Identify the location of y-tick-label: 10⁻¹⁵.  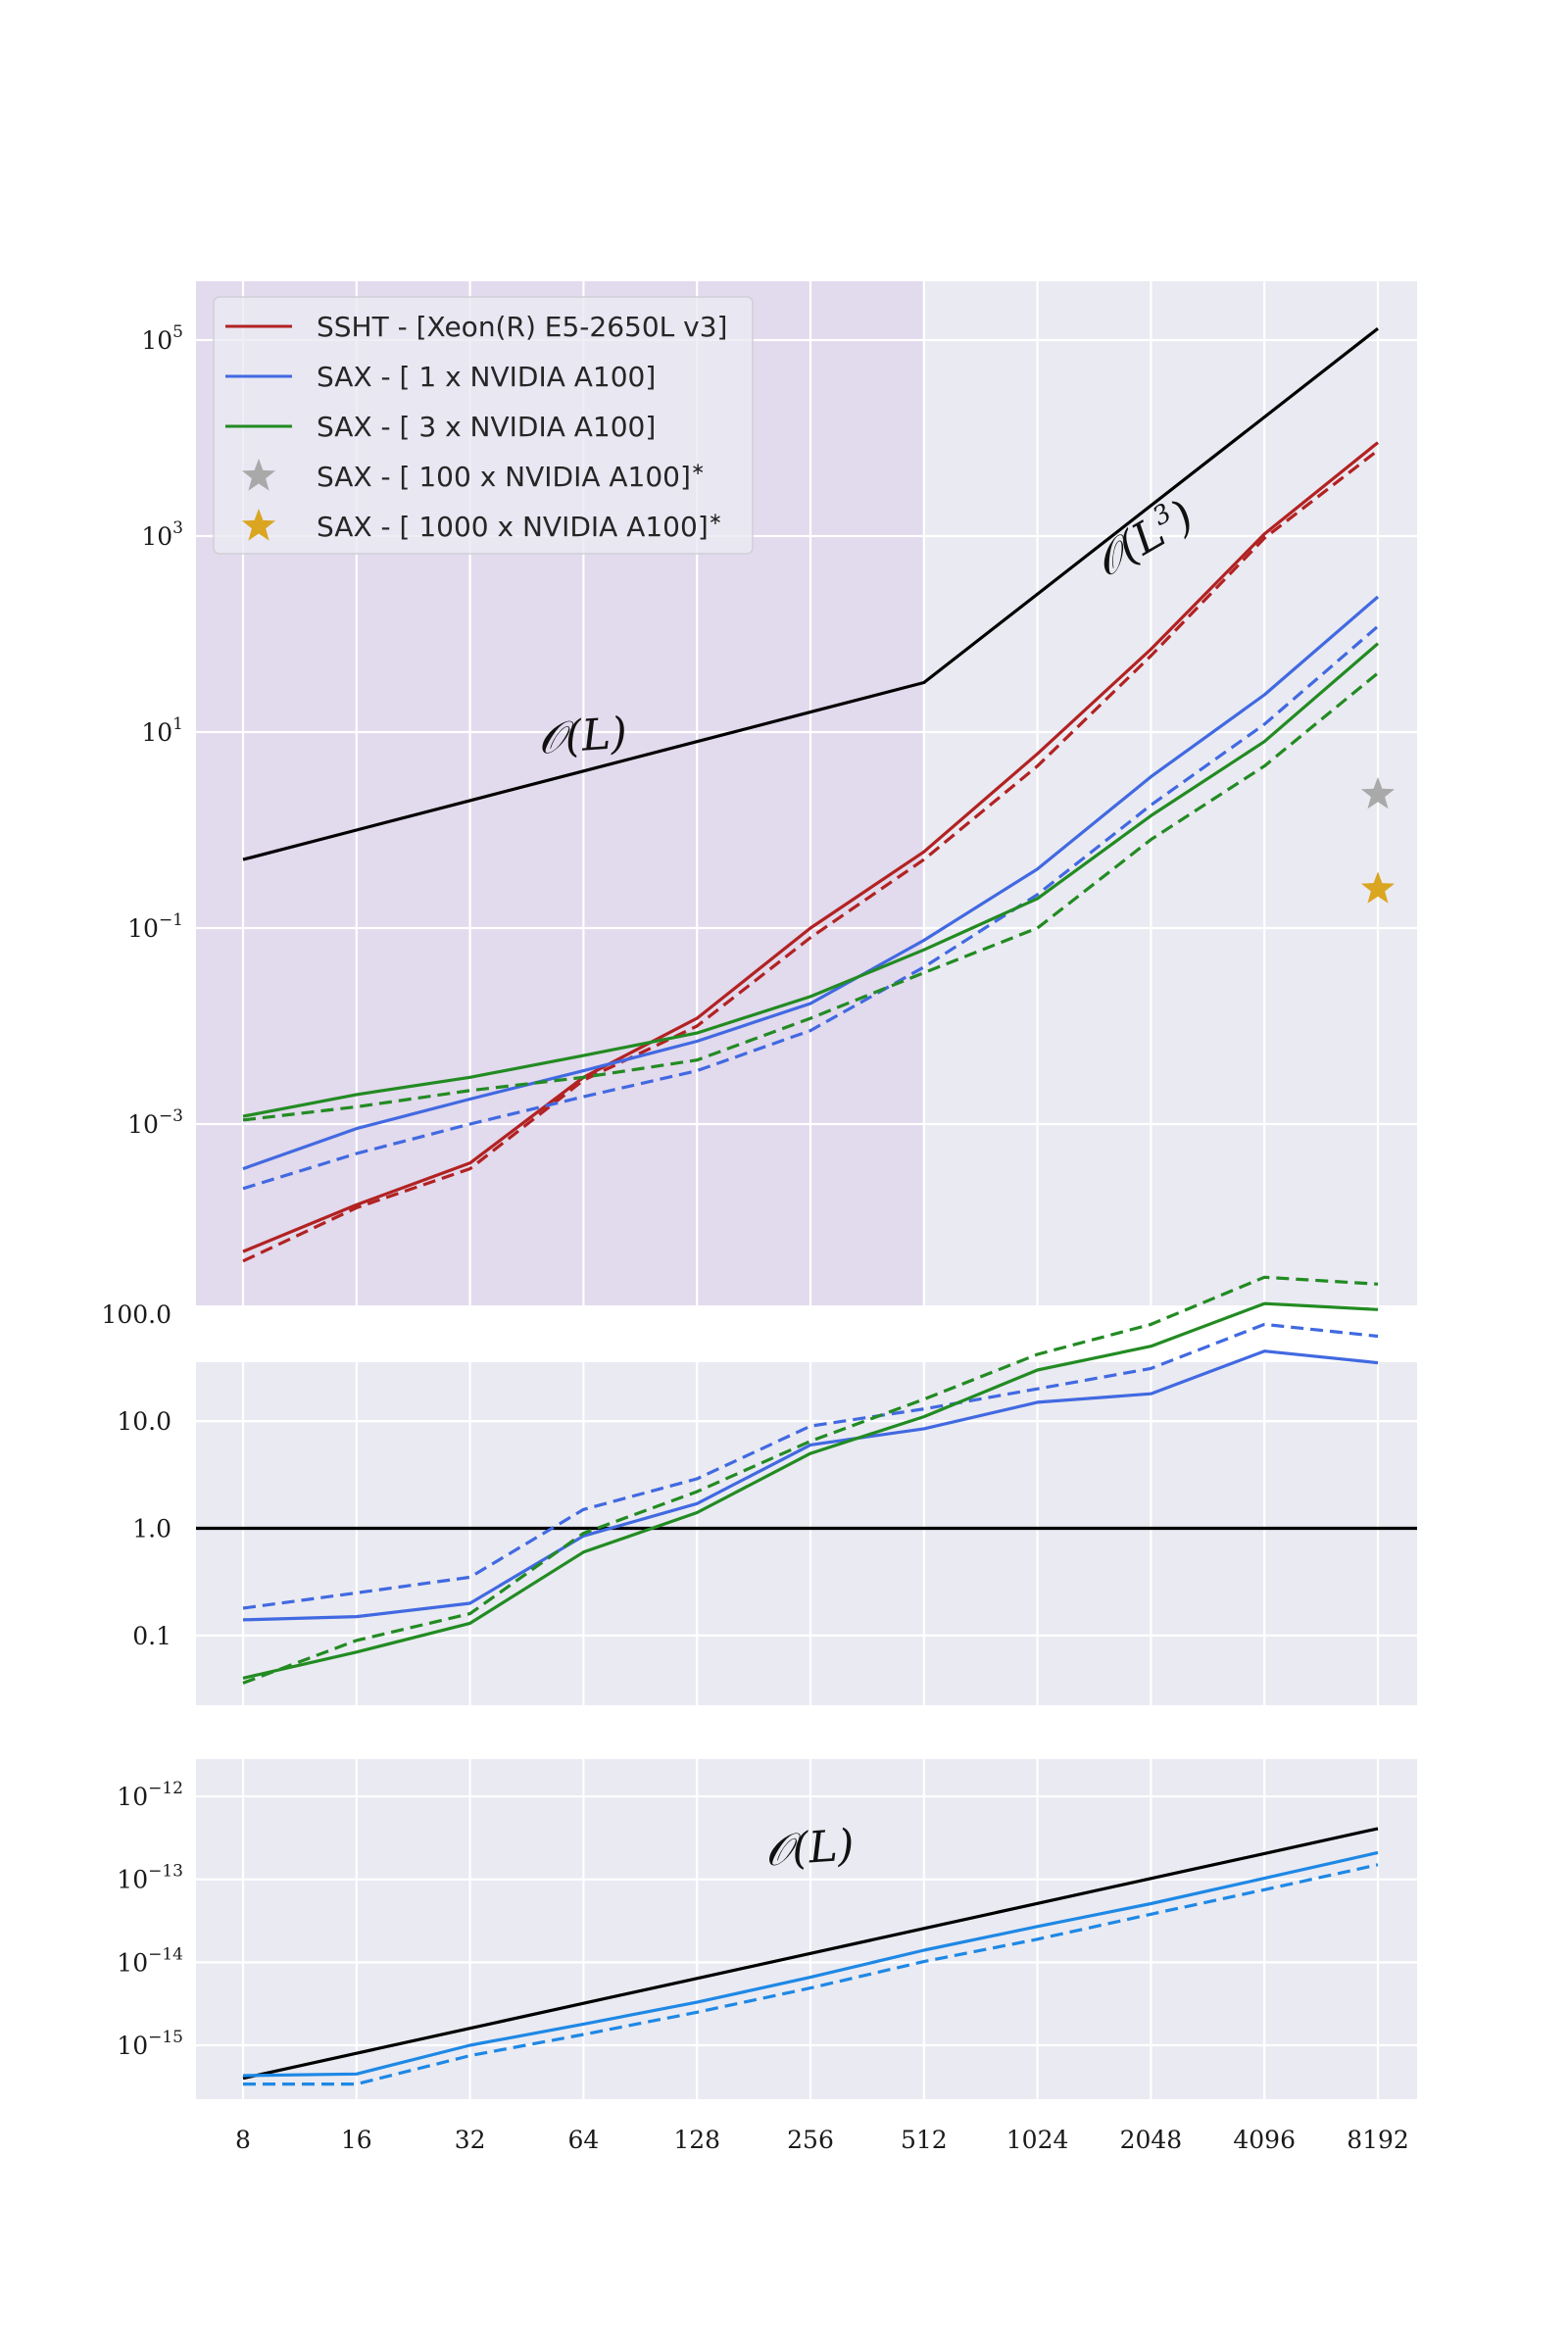
(150, 2044).